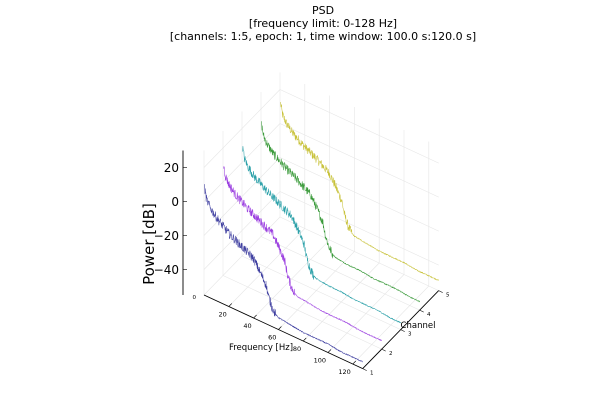  Describe the element at coordinates (429, 315) in the screenshot. I see `y-tick-label: 4` at that location.